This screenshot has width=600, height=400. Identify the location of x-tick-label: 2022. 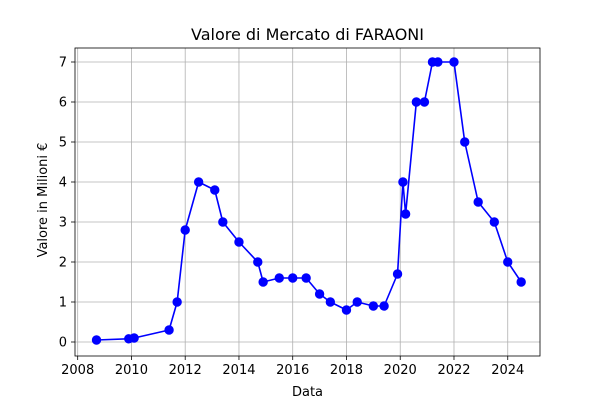
(453, 370).